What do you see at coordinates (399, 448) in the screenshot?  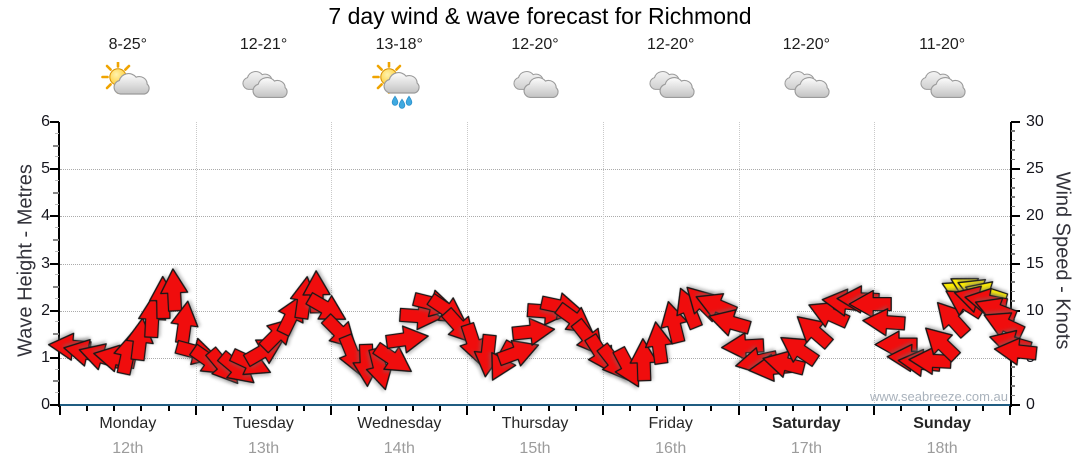 I see `x-axis-date-label: 14th` at bounding box center [399, 448].